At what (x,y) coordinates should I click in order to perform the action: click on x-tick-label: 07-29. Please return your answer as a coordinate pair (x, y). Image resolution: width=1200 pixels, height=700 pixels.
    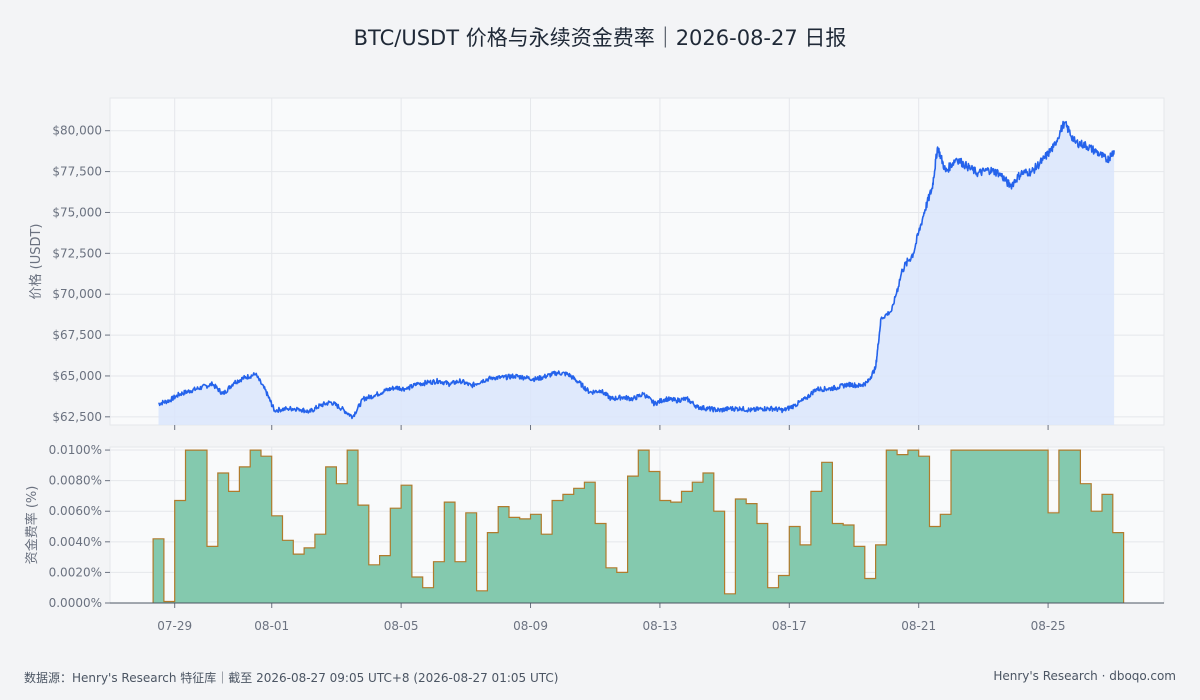
    Looking at the image, I should click on (174, 626).